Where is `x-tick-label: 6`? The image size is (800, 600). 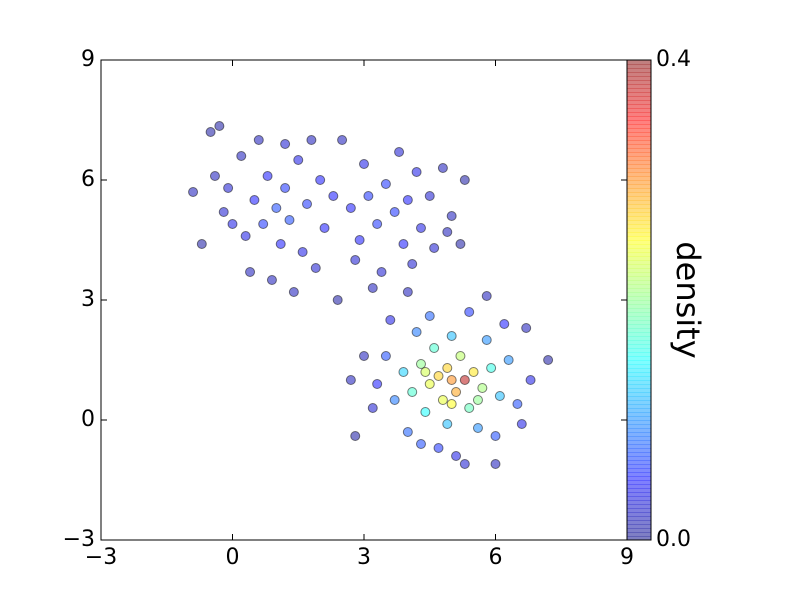 x-tick-label: 6 is located at coordinates (496, 557).